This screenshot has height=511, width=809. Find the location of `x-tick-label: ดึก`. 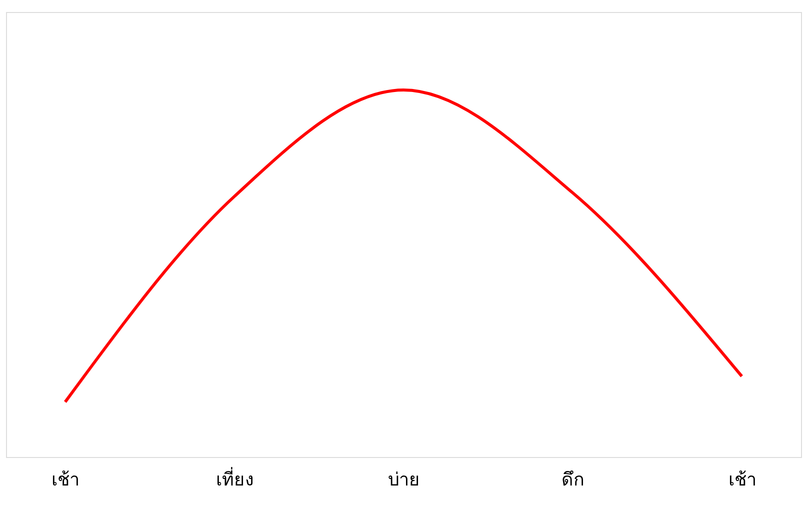

x-tick-label: ดึก is located at coordinates (573, 480).